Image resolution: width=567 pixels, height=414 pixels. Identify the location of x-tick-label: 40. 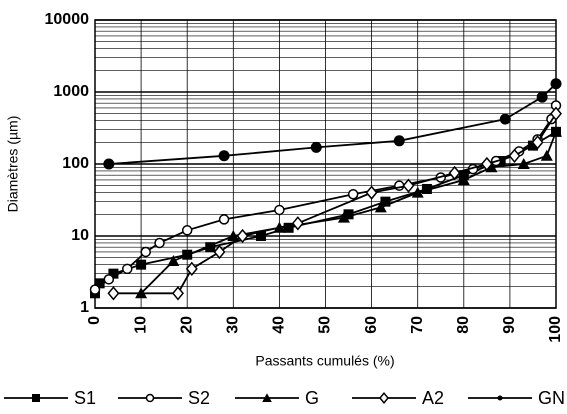
(279, 325).